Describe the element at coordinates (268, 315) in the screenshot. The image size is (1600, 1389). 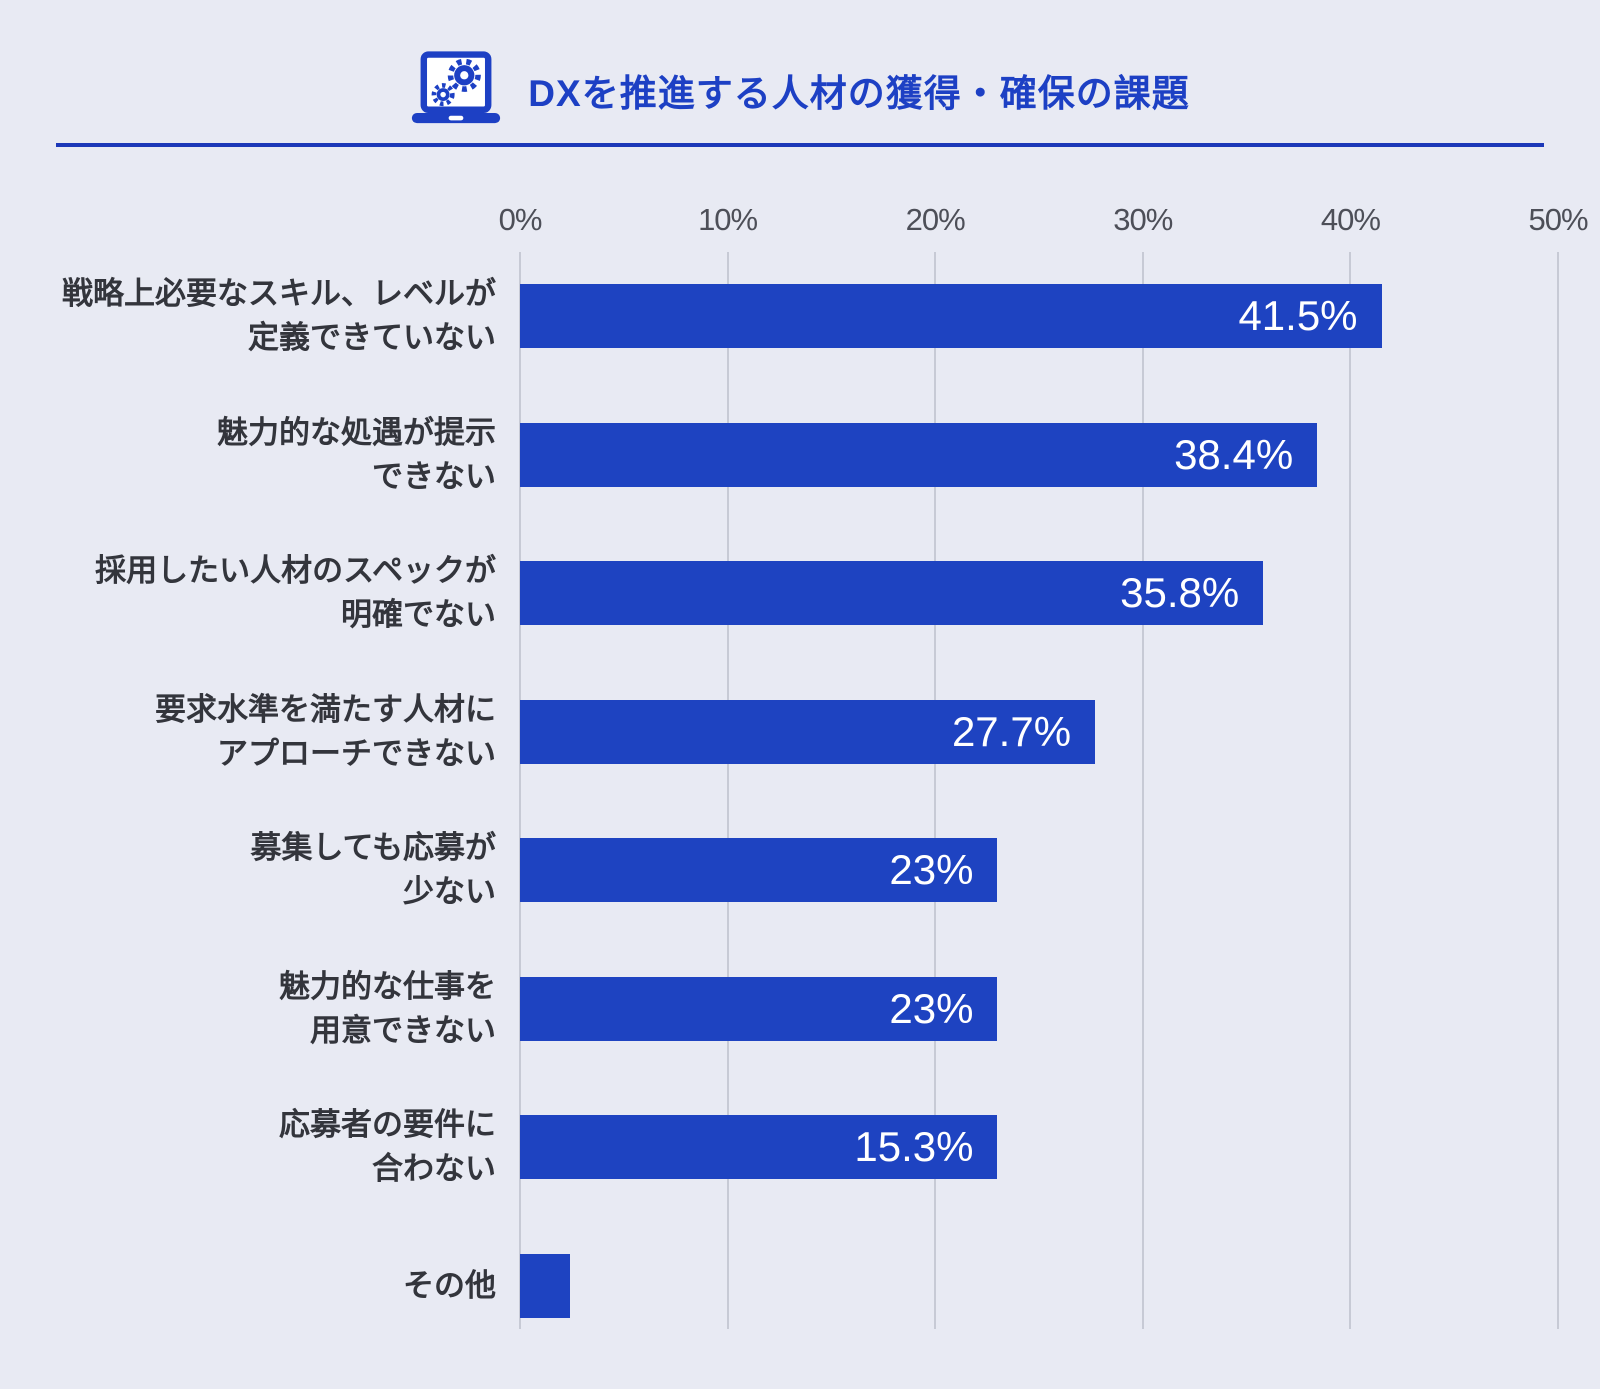
I see `category-label: 戦略上必要なスキル、レベルが定義できていない` at that location.